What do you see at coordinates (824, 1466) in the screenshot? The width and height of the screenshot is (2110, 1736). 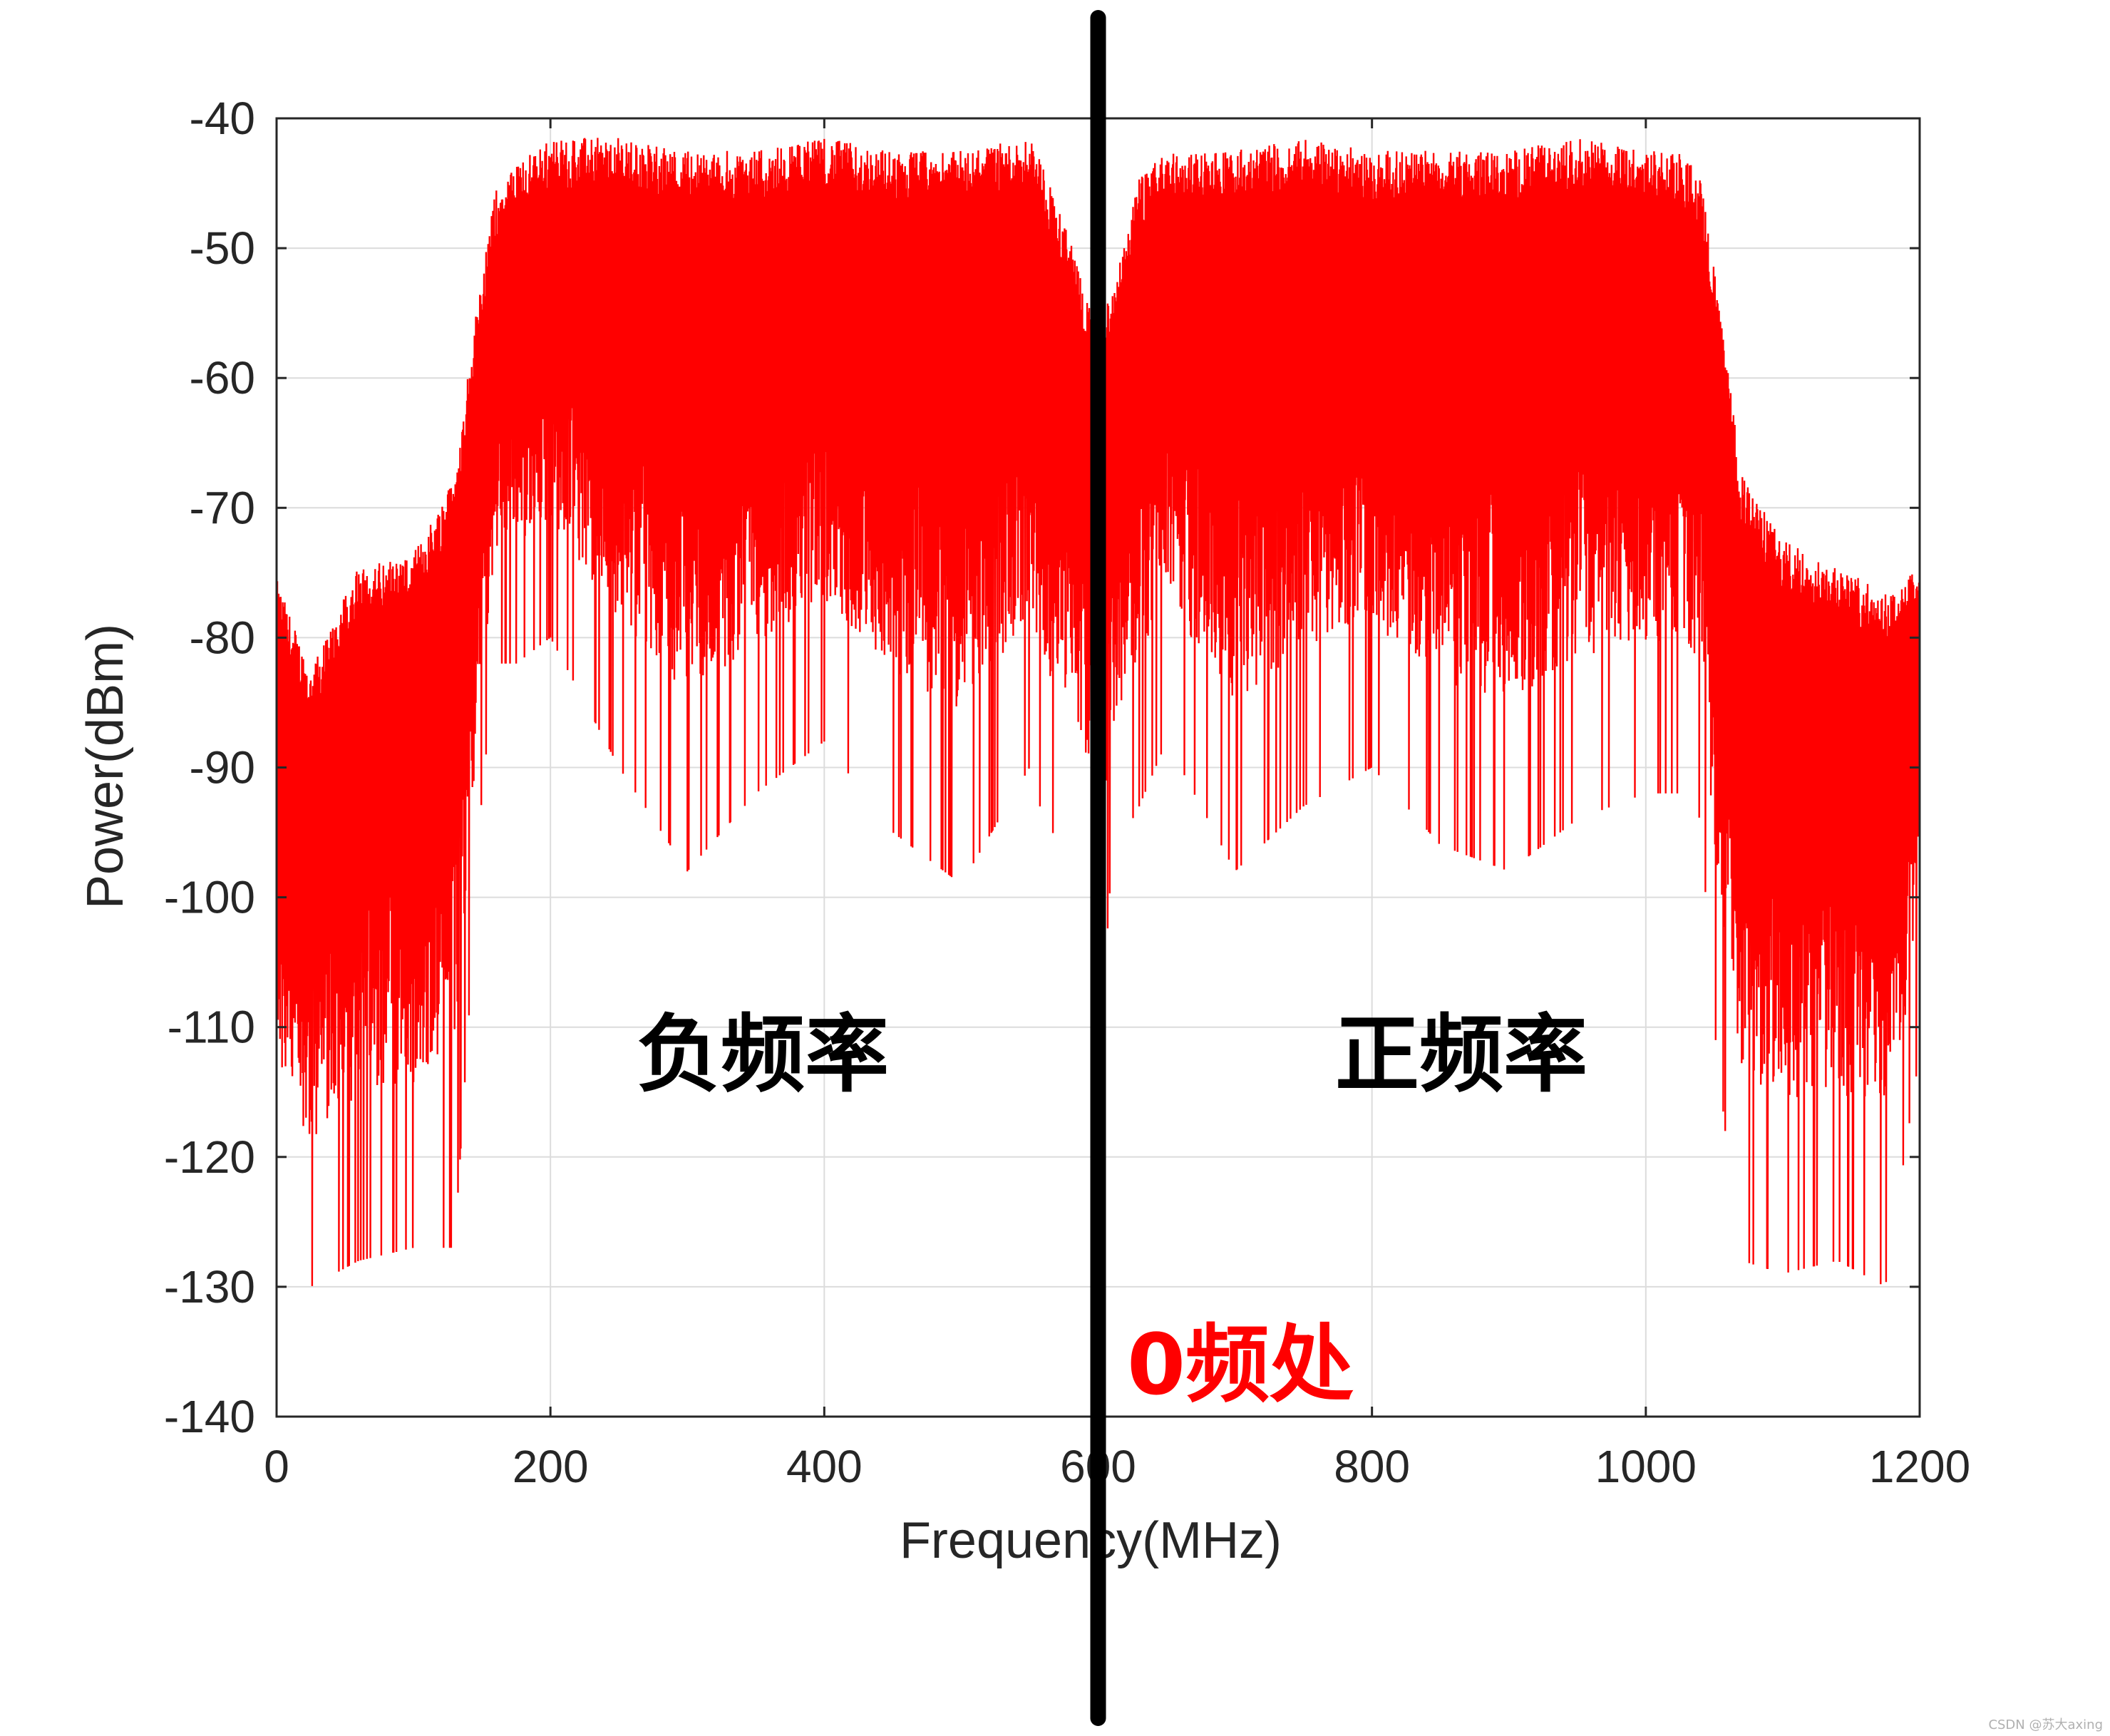 I see `x-tick-label: 400` at bounding box center [824, 1466].